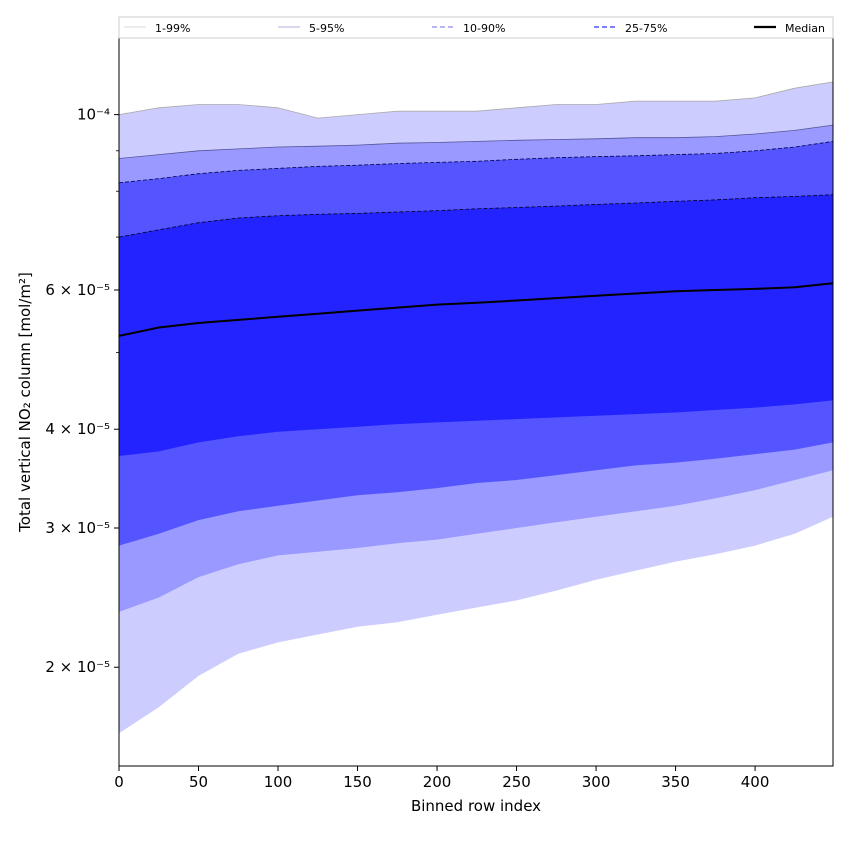 The image size is (850, 850). Describe the element at coordinates (755, 782) in the screenshot. I see `x-tick-label: 400` at that location.